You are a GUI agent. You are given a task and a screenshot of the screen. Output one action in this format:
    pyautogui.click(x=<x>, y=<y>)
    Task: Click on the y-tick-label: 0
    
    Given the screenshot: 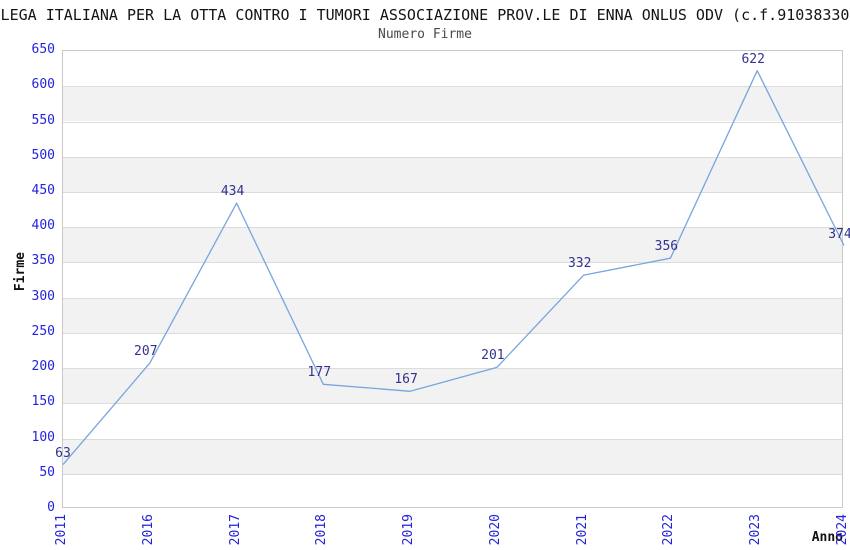 What is the action you would take?
    pyautogui.click(x=51, y=507)
    